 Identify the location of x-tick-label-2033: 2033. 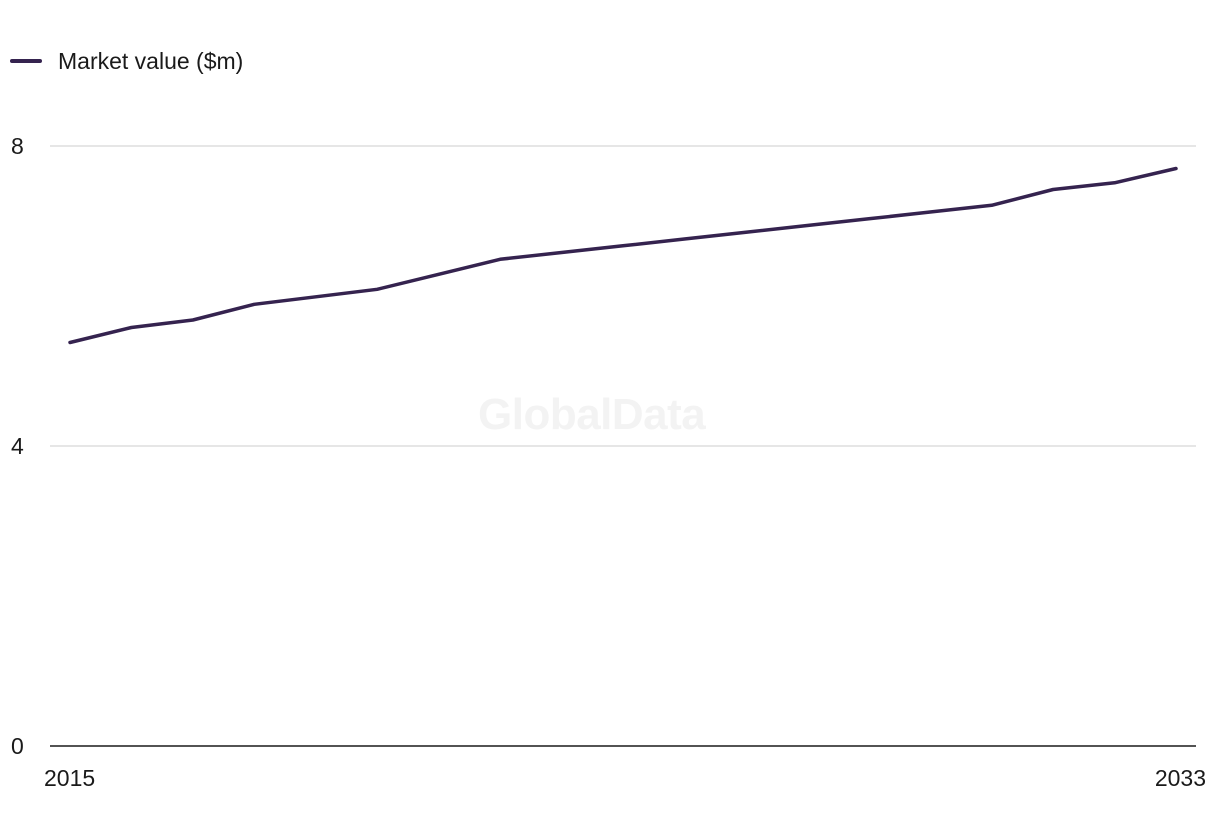
(1180, 778).